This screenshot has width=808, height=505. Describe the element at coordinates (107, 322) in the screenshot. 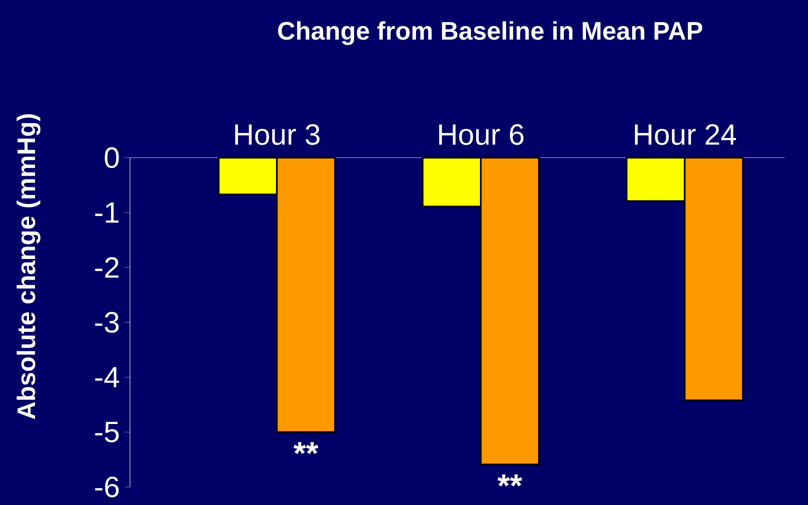

I see `y-tick-label: -3` at that location.